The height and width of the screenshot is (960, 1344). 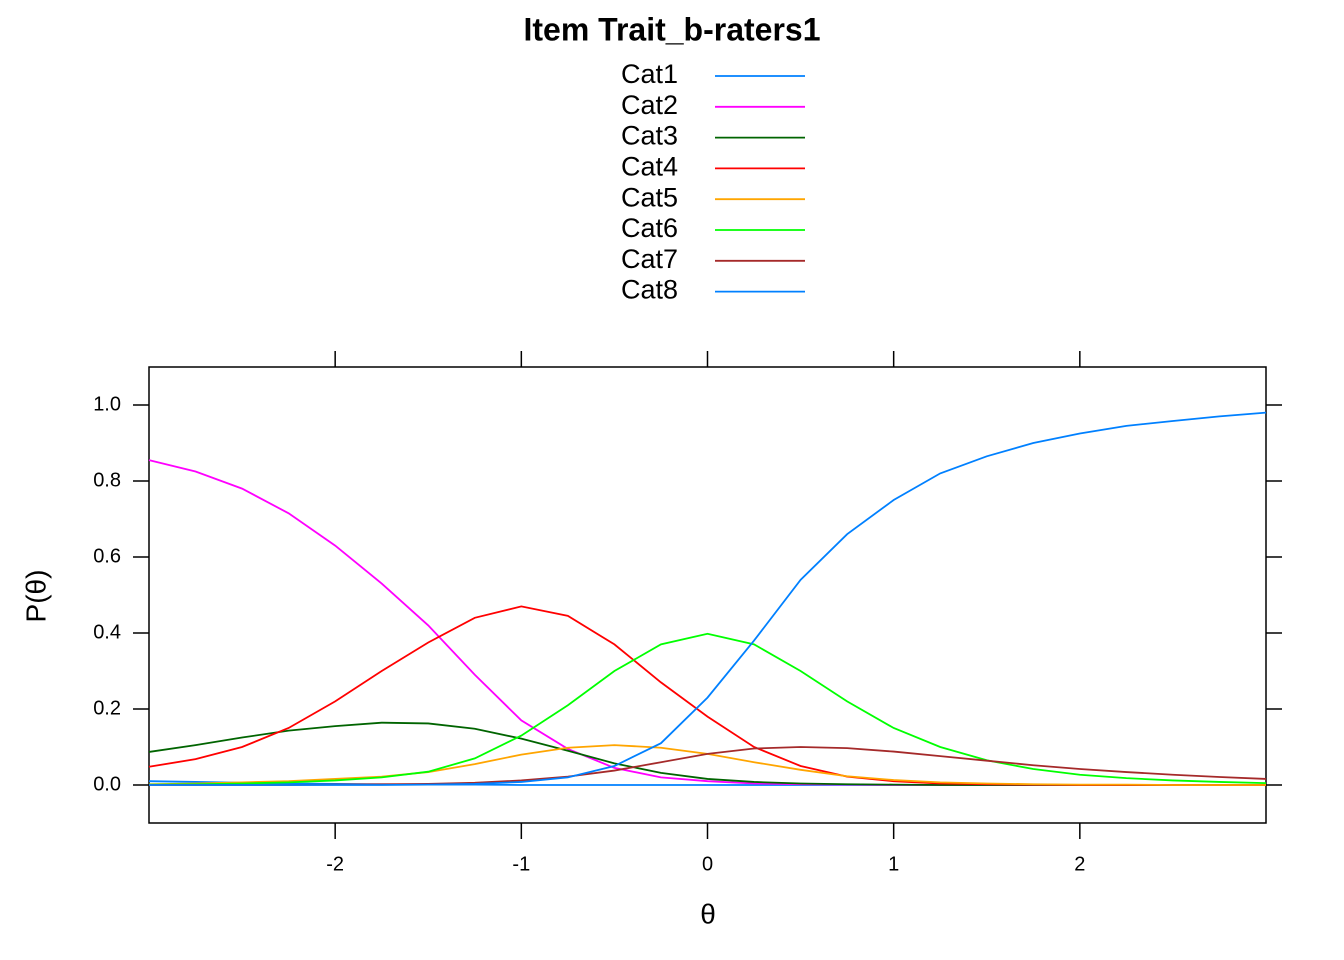 What do you see at coordinates (35, 596) in the screenshot?
I see `y-axis-label: P(θ)` at bounding box center [35, 596].